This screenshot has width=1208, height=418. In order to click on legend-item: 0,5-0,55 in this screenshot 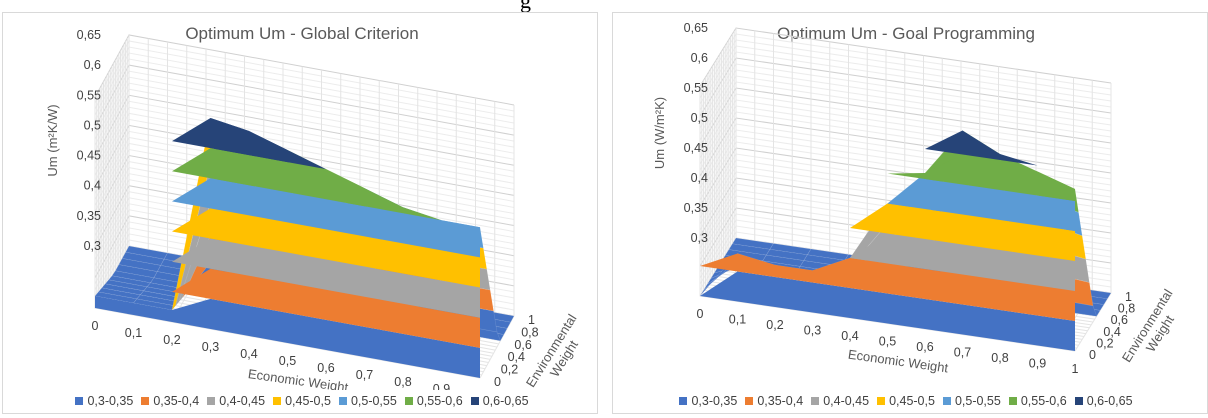, I will do `click(367, 401)`.